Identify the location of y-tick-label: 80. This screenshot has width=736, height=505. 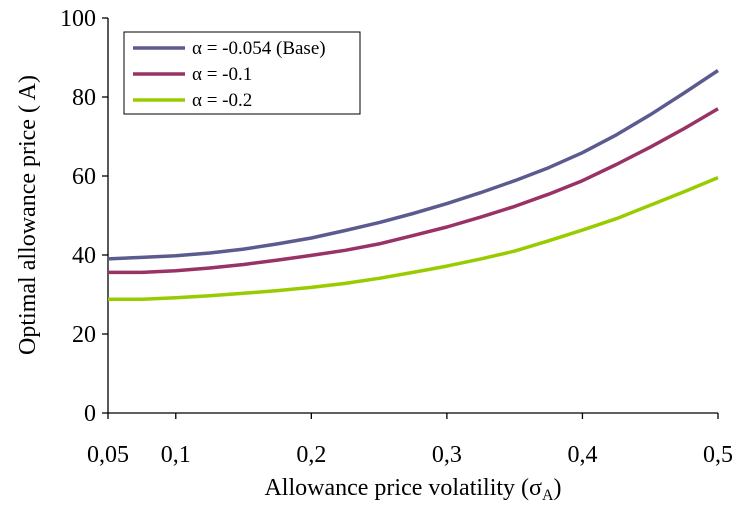
(84, 98).